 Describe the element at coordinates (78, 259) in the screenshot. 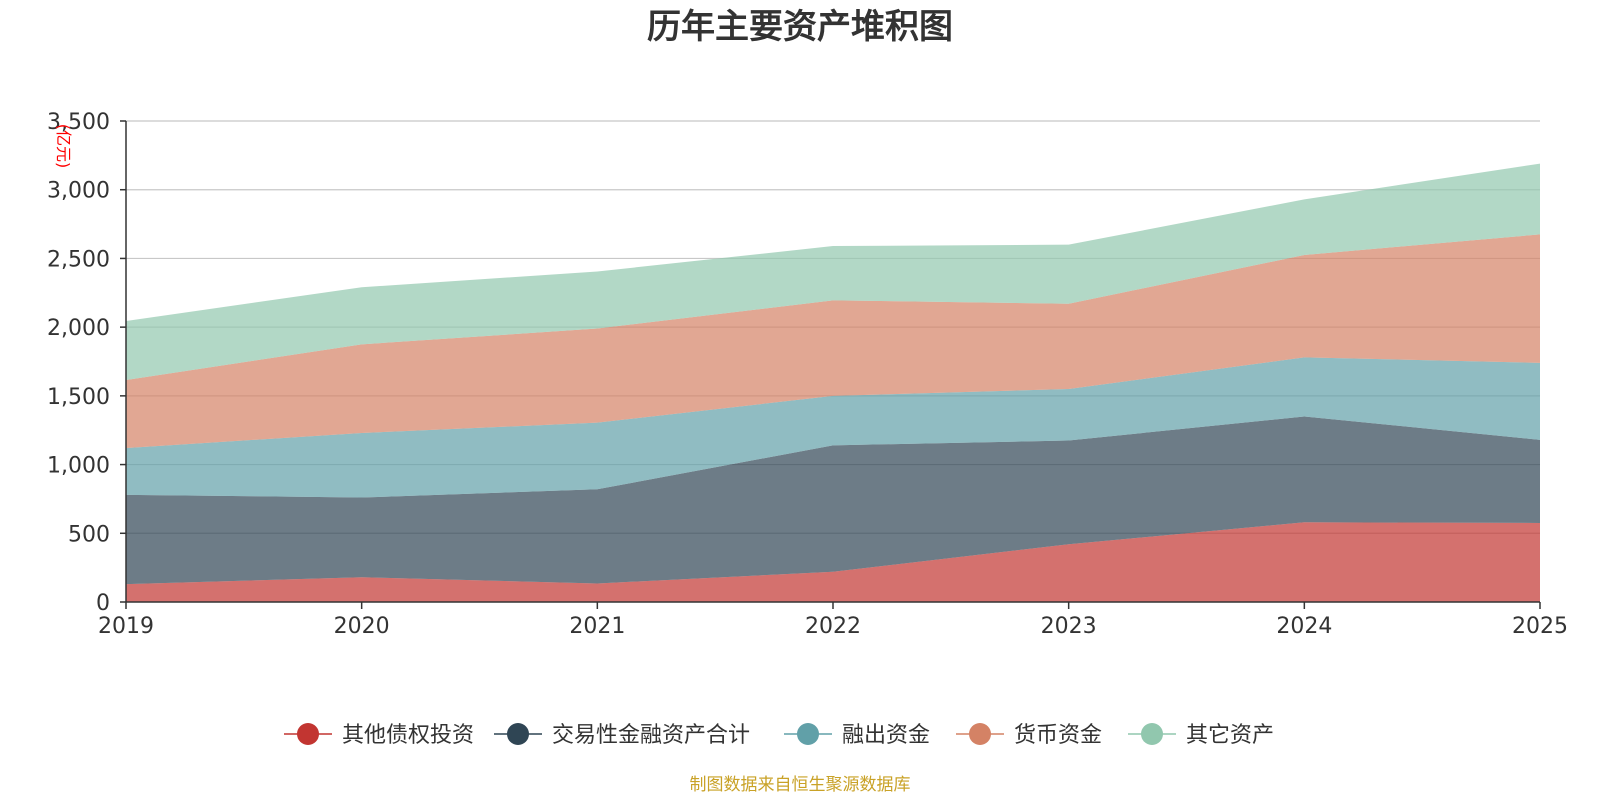

I see `y-tick-label: 2,500` at that location.